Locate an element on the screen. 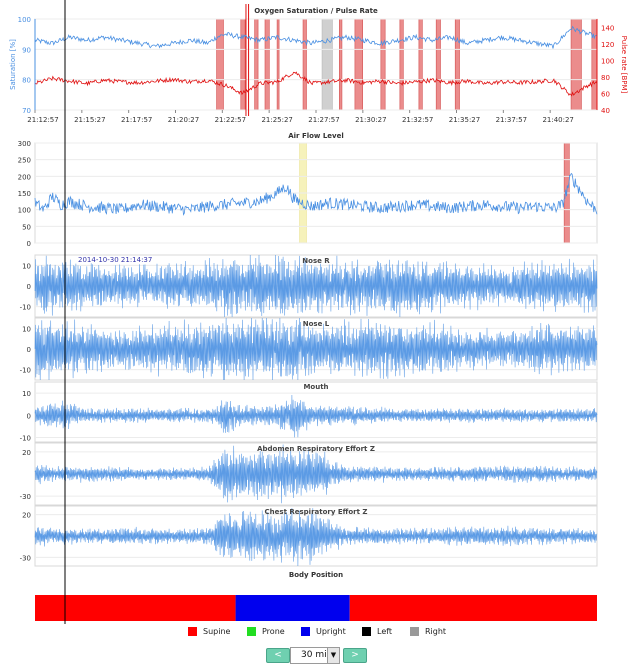 This screenshot has height=666, width=631. nose_r-ytick-1: 0 is located at coordinates (29, 287).